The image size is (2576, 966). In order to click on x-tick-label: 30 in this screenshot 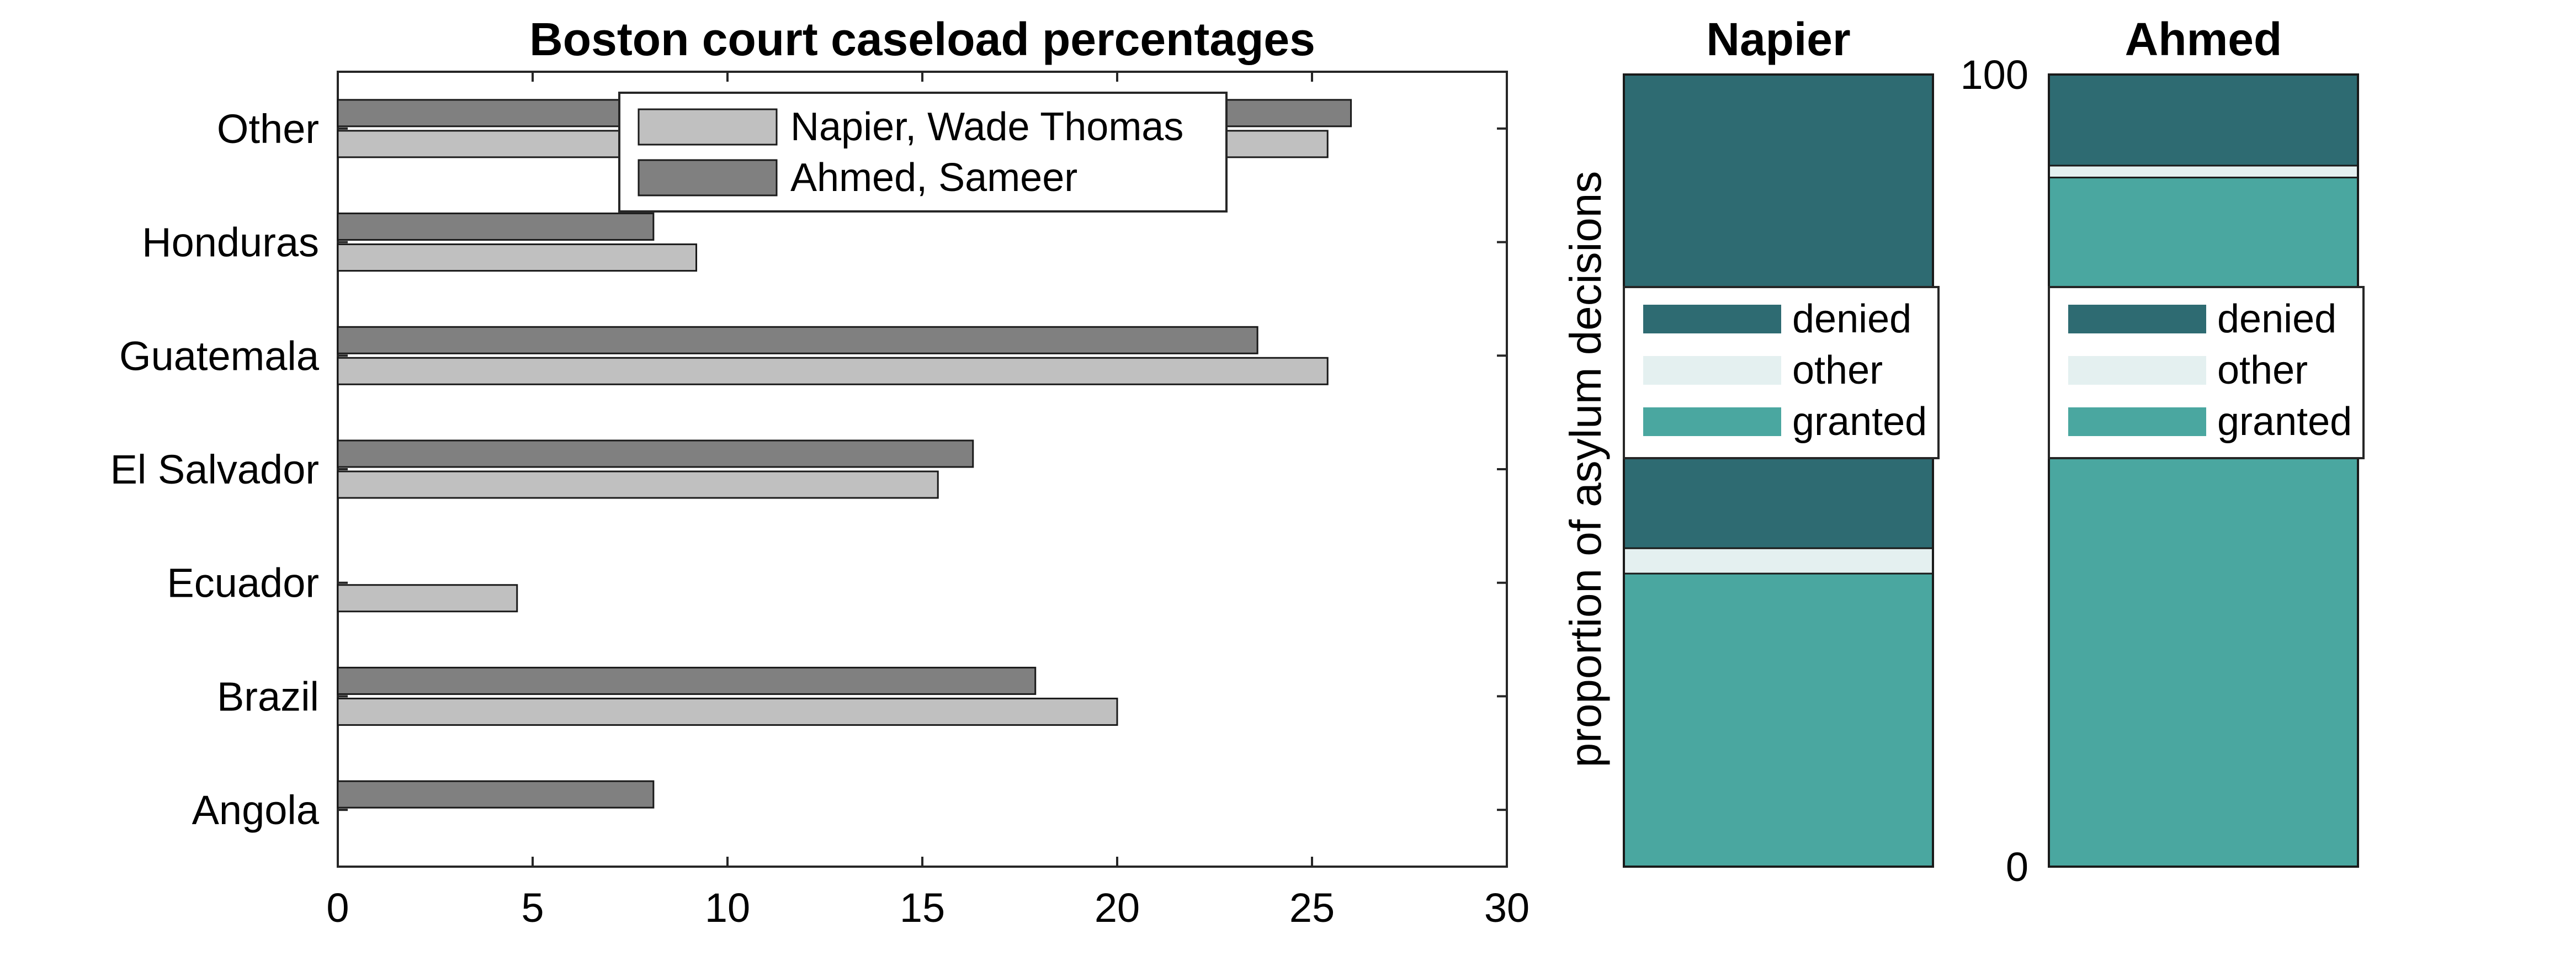, I will do `click(1506, 908)`.